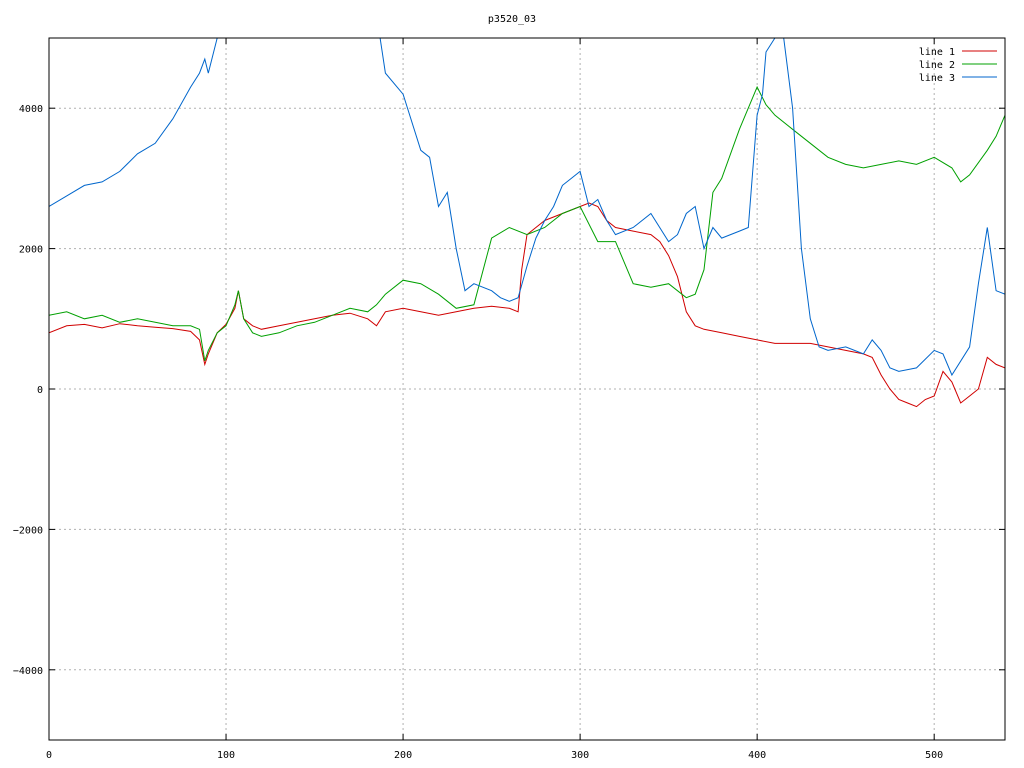 This screenshot has width=1024, height=768. What do you see at coordinates (40, 390) in the screenshot?
I see `y-tick-label: 0` at bounding box center [40, 390].